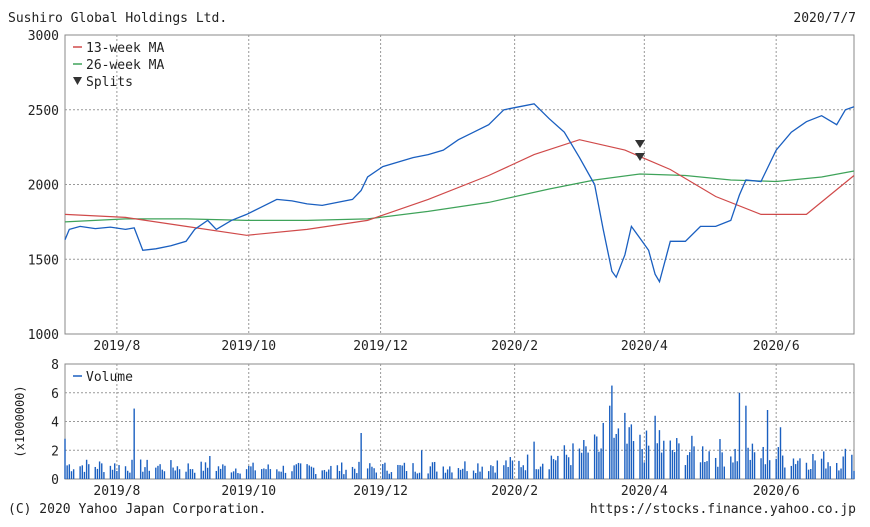  What do you see at coordinates (824, 18) in the screenshot?
I see `chart-date: 2020/7/7` at bounding box center [824, 18].